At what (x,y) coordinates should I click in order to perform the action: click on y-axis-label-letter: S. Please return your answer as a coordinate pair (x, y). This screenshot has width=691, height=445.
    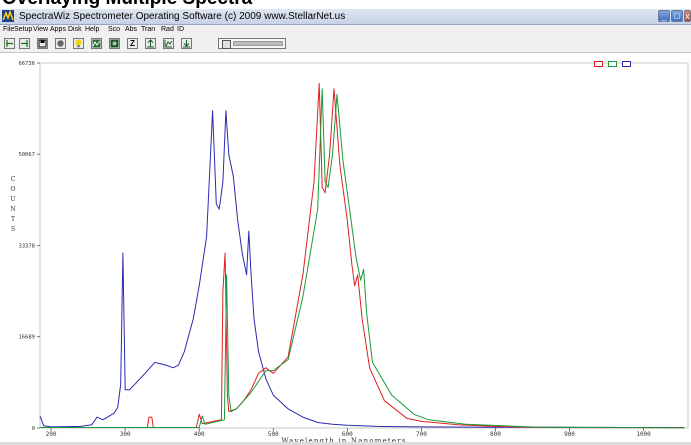
    Looking at the image, I should click on (13, 229).